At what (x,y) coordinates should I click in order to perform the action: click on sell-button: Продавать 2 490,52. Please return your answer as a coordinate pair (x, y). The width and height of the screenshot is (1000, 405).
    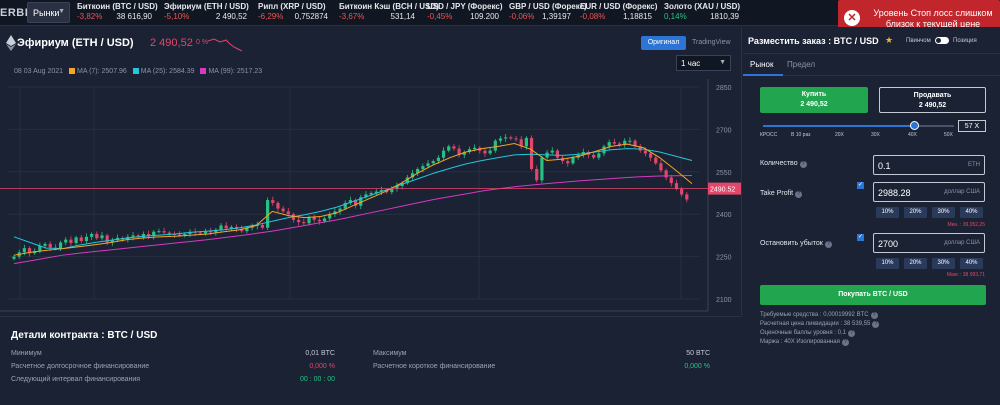
    Looking at the image, I should click on (932, 100).